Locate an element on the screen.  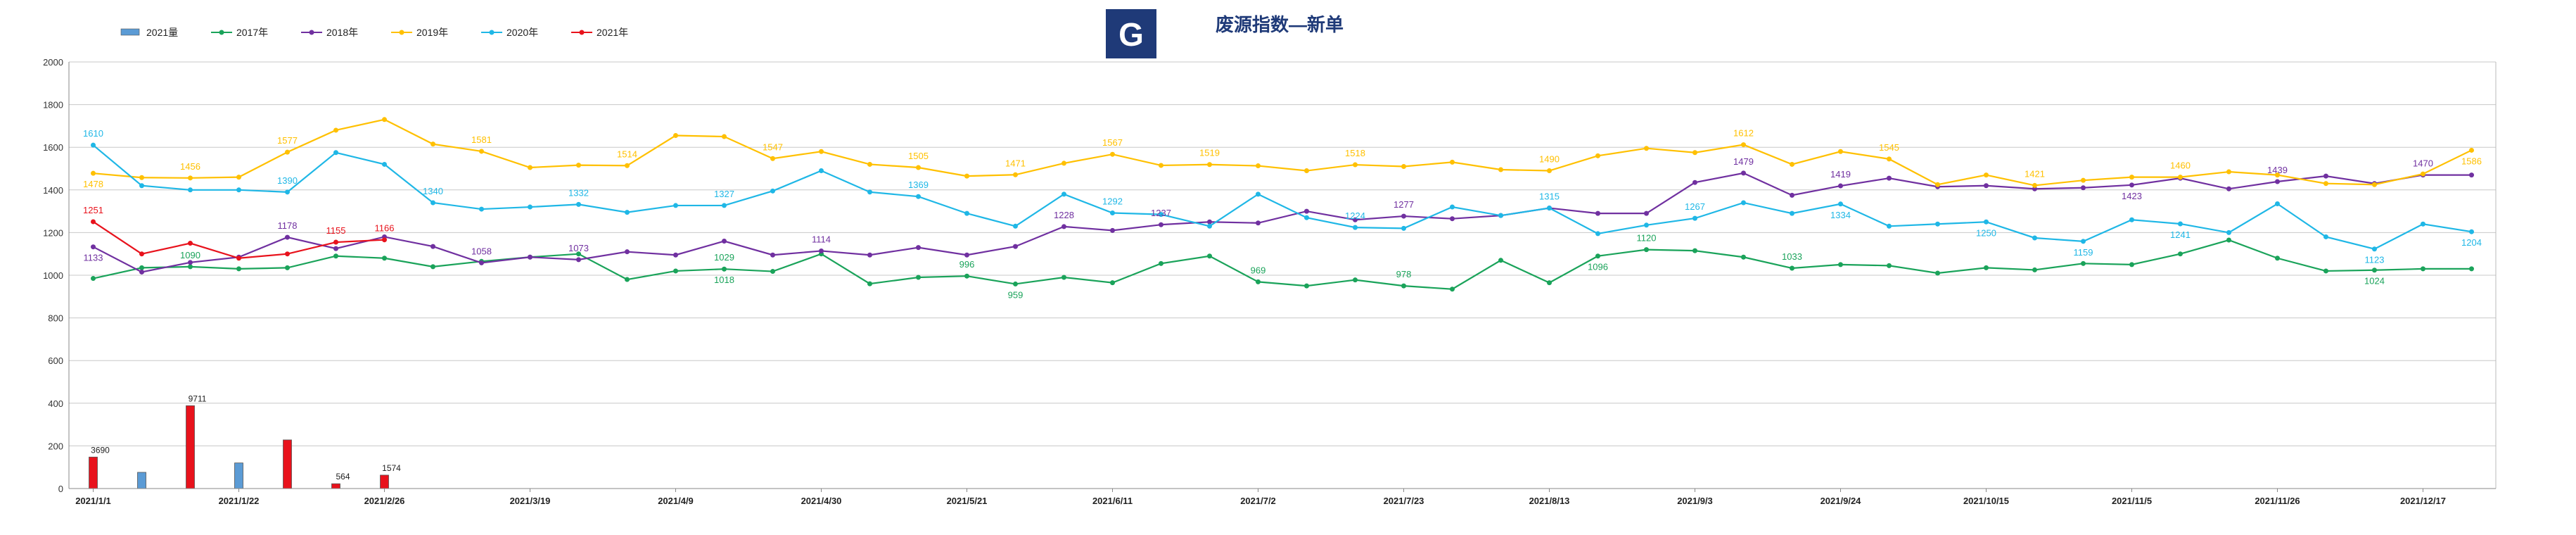
legend-label: 2019年 is located at coordinates (432, 32).